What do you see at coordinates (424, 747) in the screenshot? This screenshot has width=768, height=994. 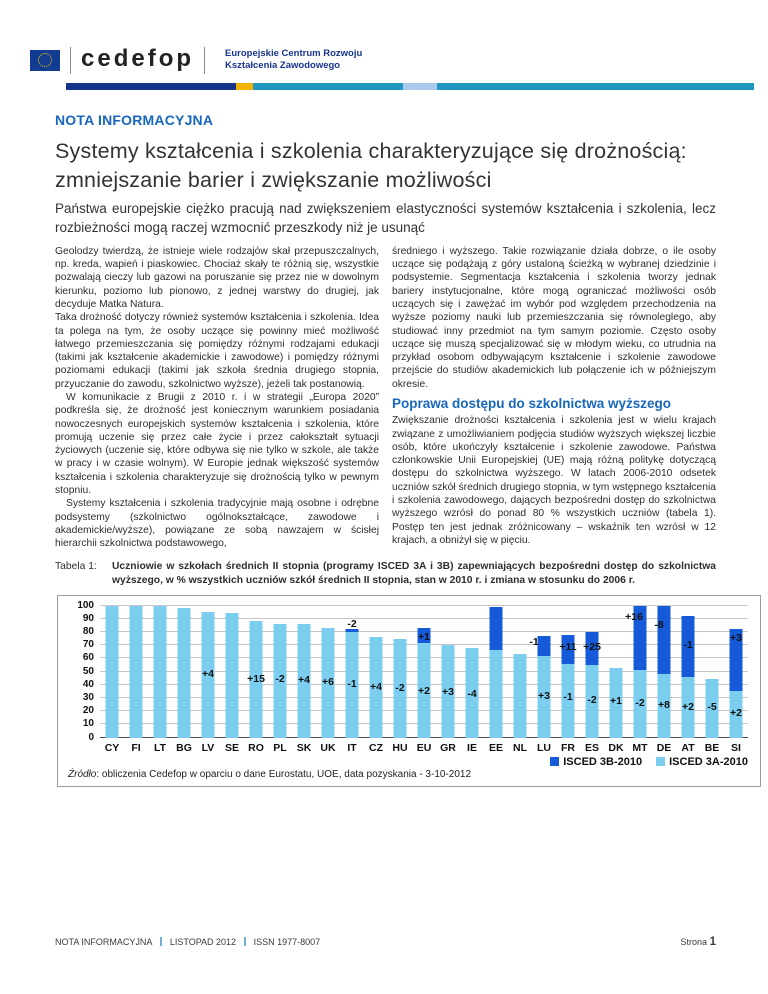 I see `x-axis-label: EU` at bounding box center [424, 747].